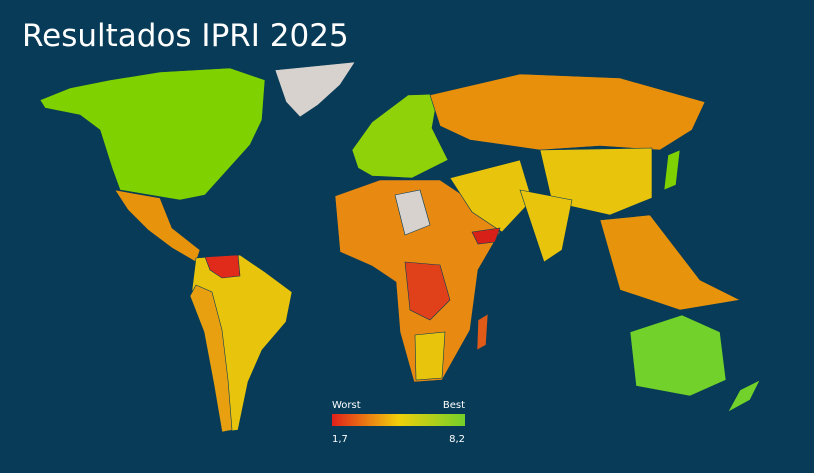  What do you see at coordinates (672, 170) in the screenshot?
I see `japan` at bounding box center [672, 170].